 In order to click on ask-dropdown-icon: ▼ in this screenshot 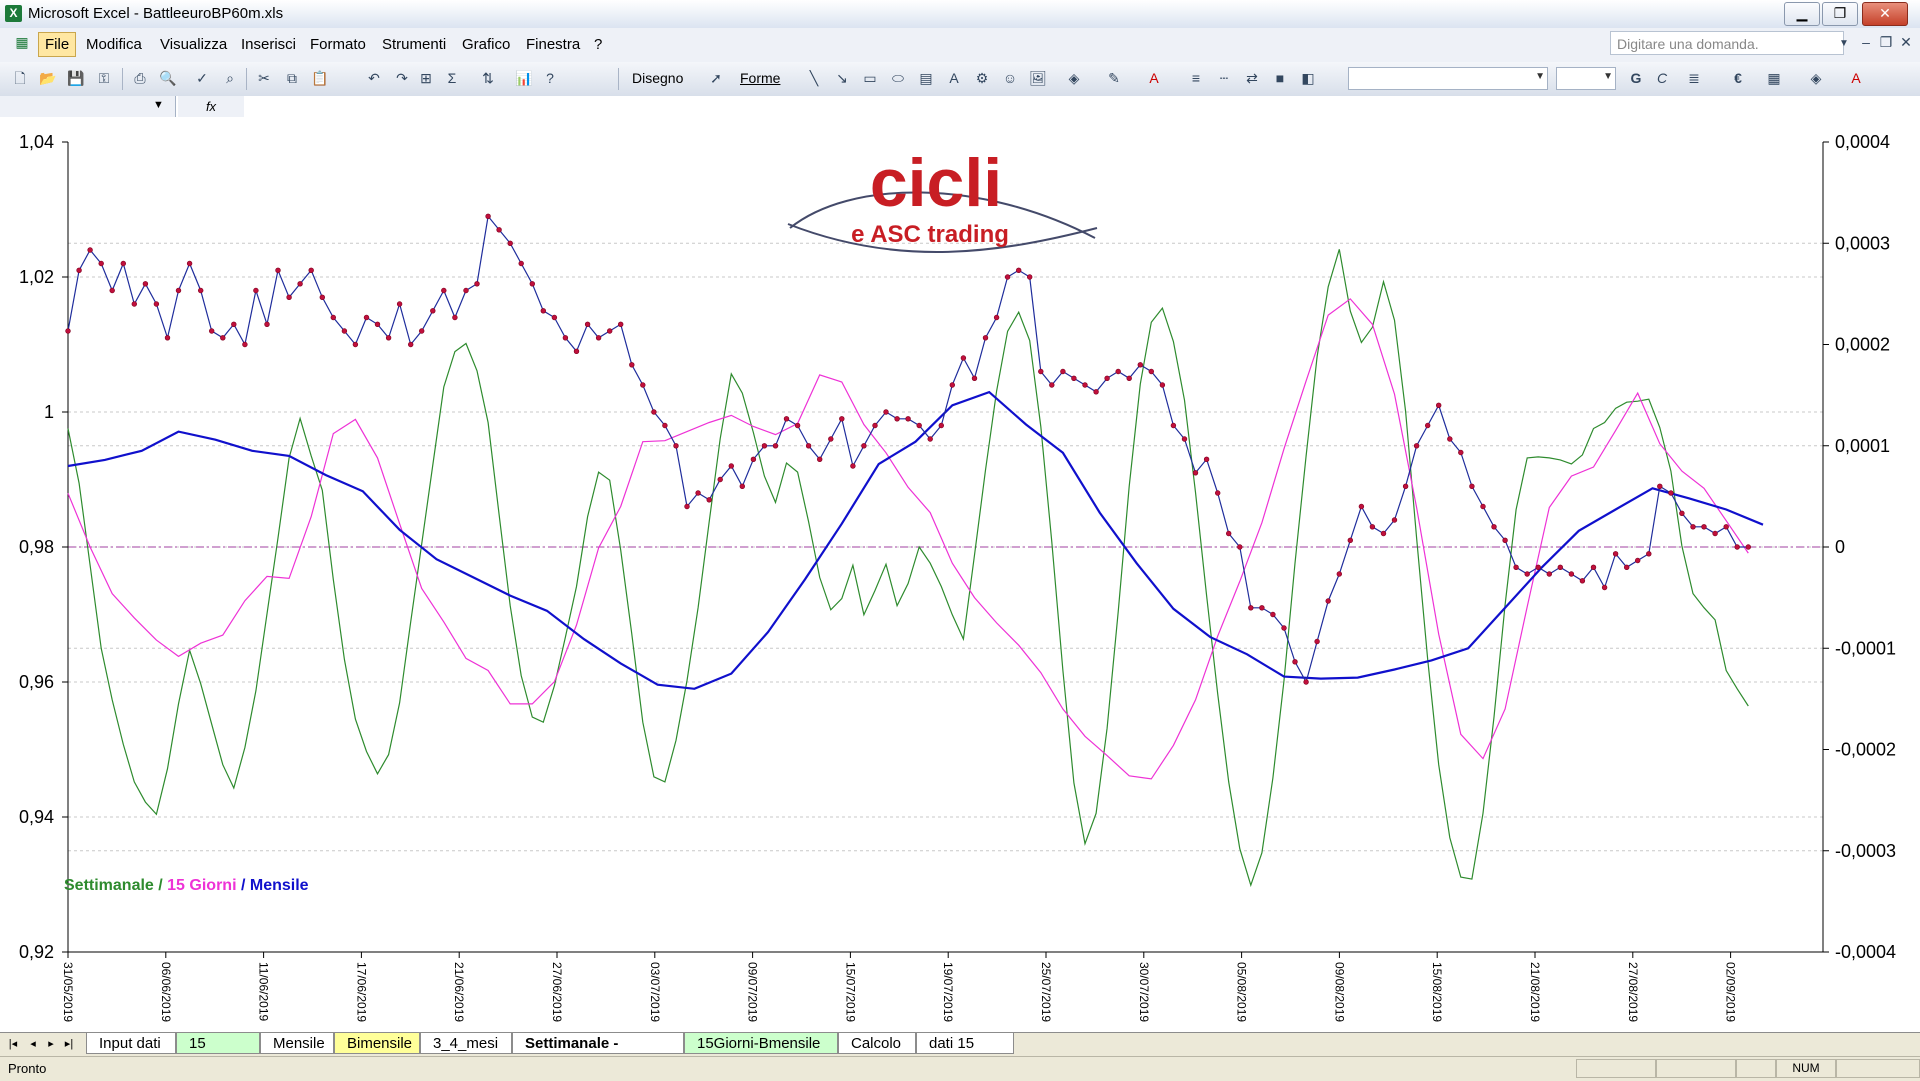, I will do `click(1844, 43)`.